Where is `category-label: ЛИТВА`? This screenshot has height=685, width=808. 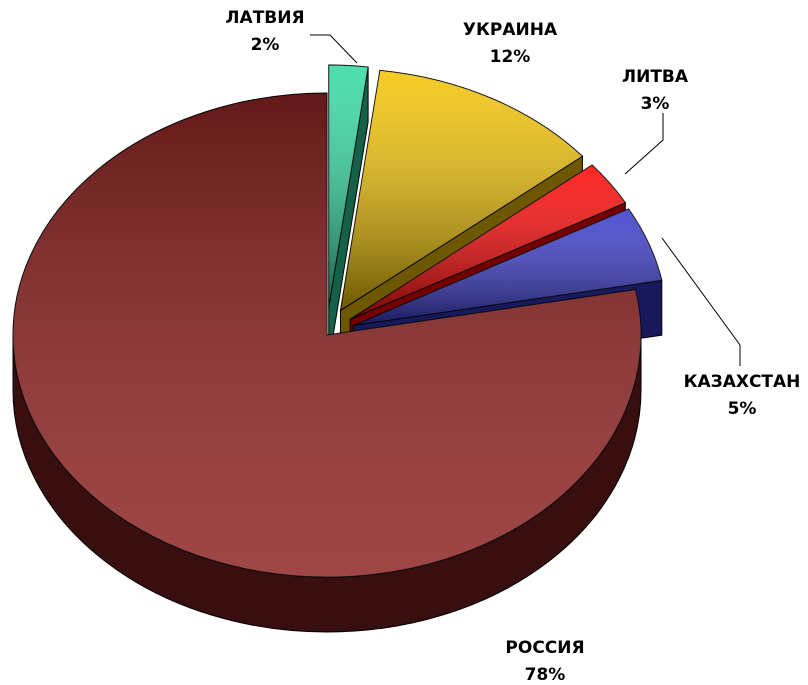 category-label: ЛИТВА is located at coordinates (655, 77).